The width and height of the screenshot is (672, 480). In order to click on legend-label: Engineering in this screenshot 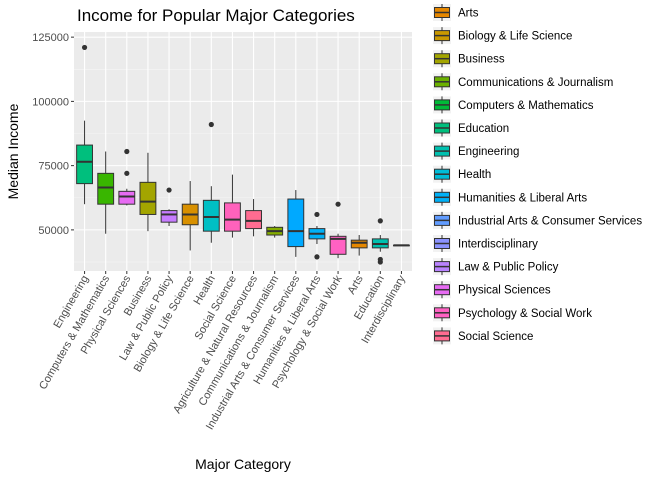, I will do `click(488, 152)`.